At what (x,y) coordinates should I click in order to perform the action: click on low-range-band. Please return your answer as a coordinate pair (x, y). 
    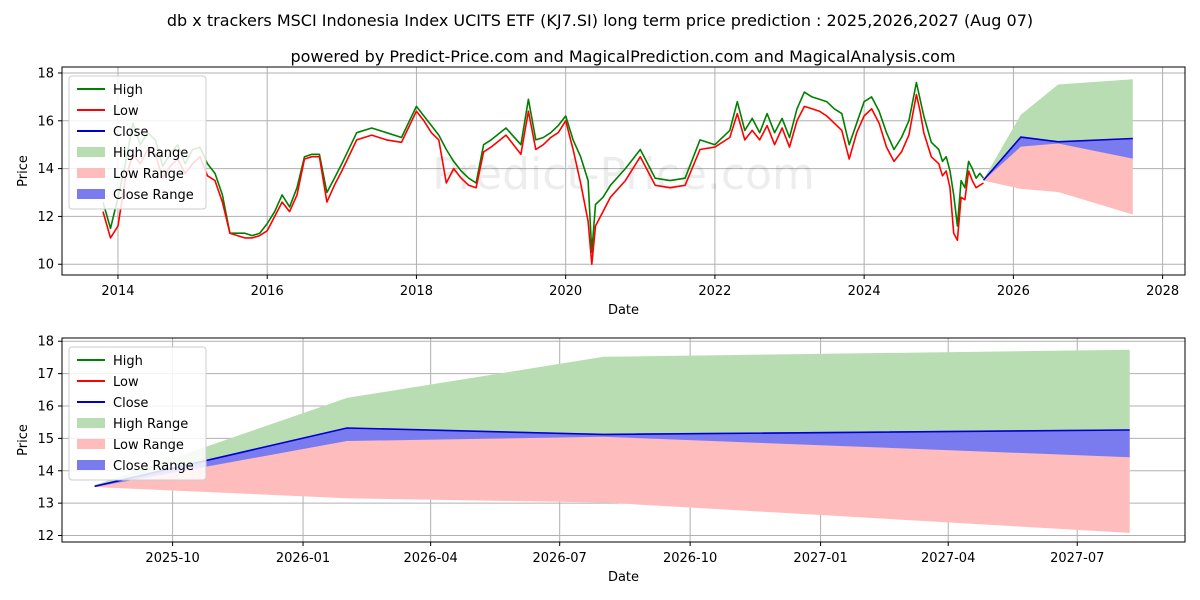
    Looking at the image, I should click on (1058, 176).